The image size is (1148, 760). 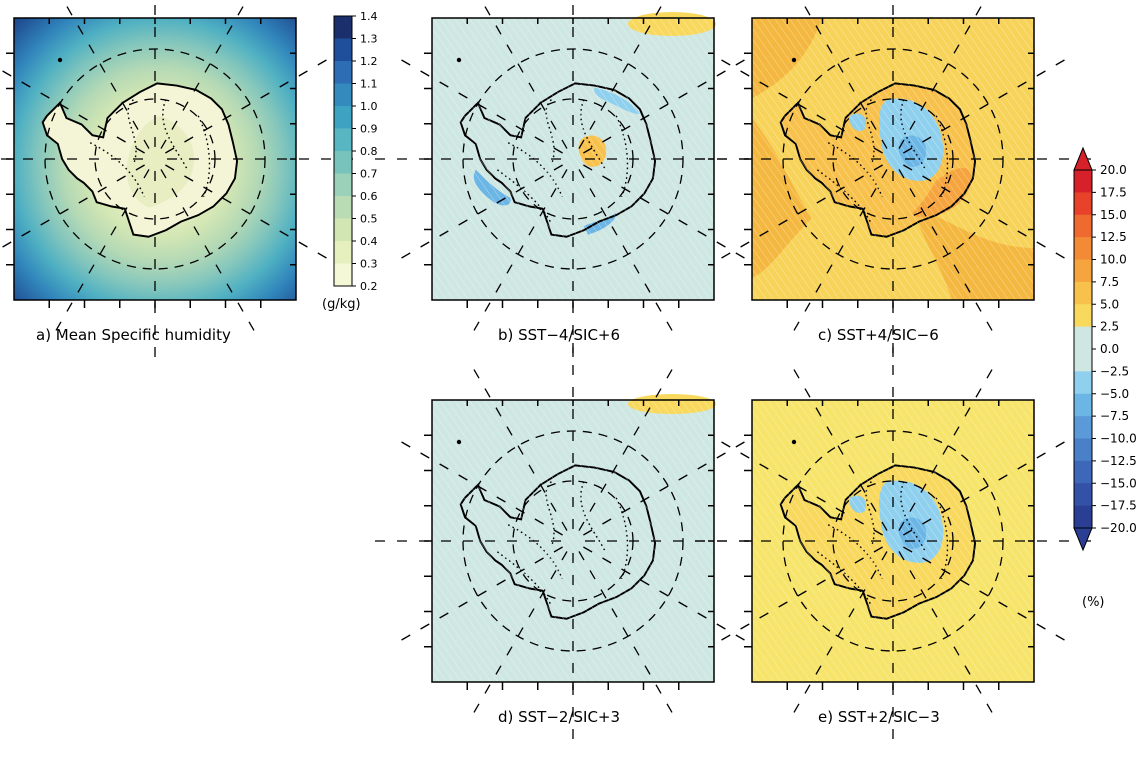 I want to click on colorbar-anomaly-tick-label: 20.0, so click(x=1113, y=170).